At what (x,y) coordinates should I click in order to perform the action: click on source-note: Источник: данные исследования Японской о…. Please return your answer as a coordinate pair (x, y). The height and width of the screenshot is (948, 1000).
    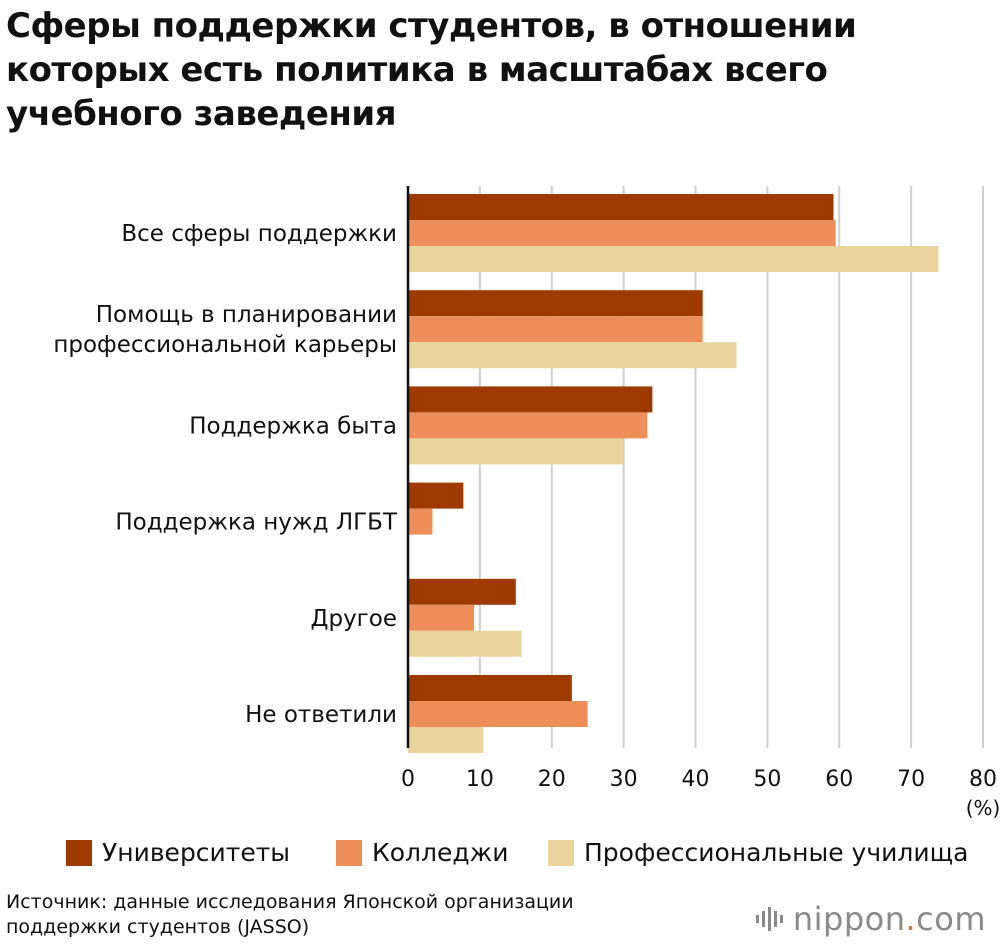
    Looking at the image, I should click on (346, 915).